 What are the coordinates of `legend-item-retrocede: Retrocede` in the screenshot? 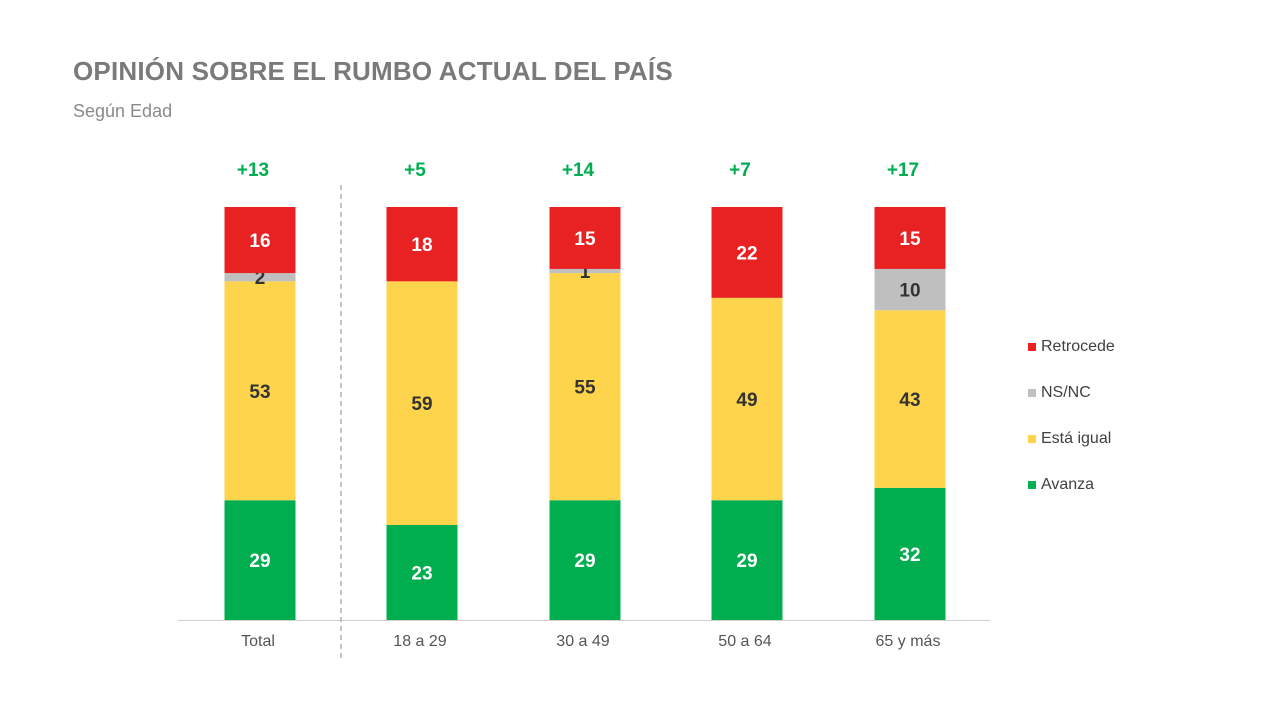 It's located at (1071, 347).